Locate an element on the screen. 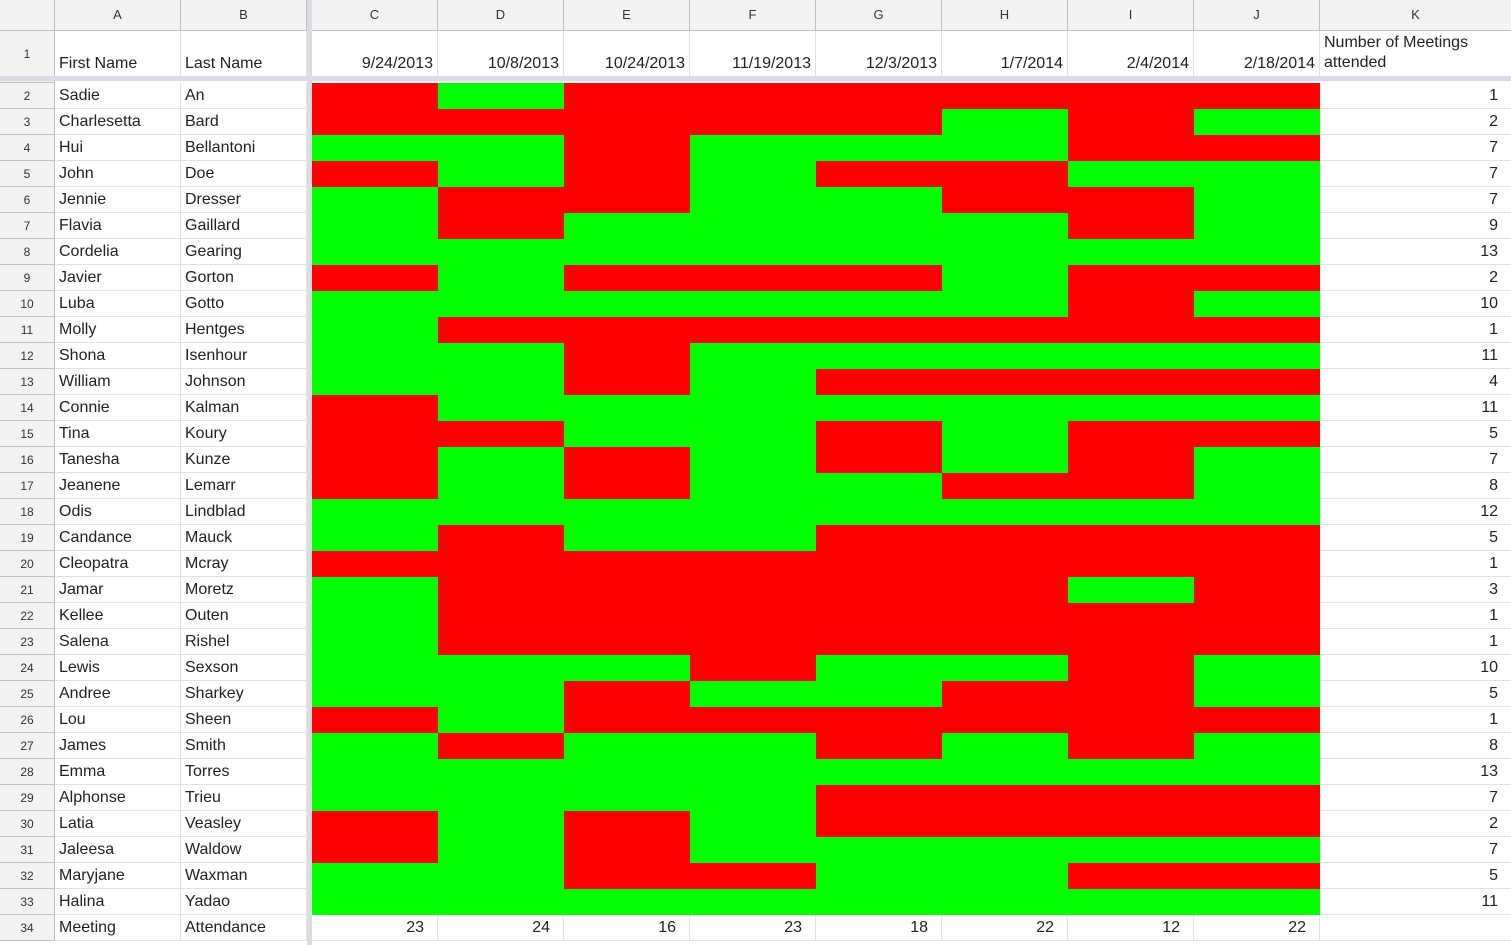 Image resolution: width=1511 pixels, height=945 pixels. meeting-attendance-total: 18 is located at coordinates (879, 928).